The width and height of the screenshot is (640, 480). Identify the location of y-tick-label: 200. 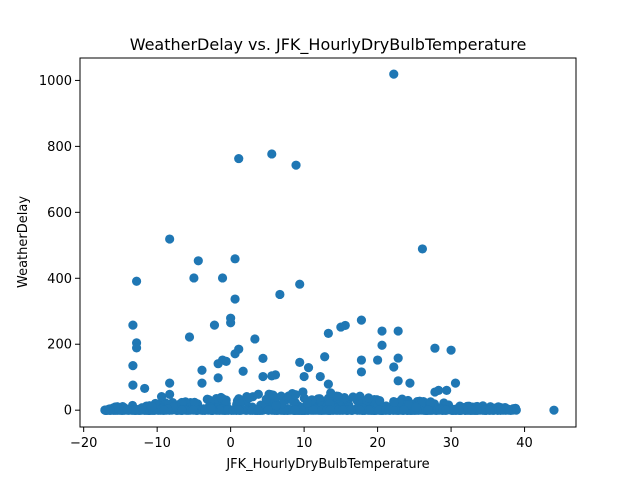
(59, 345).